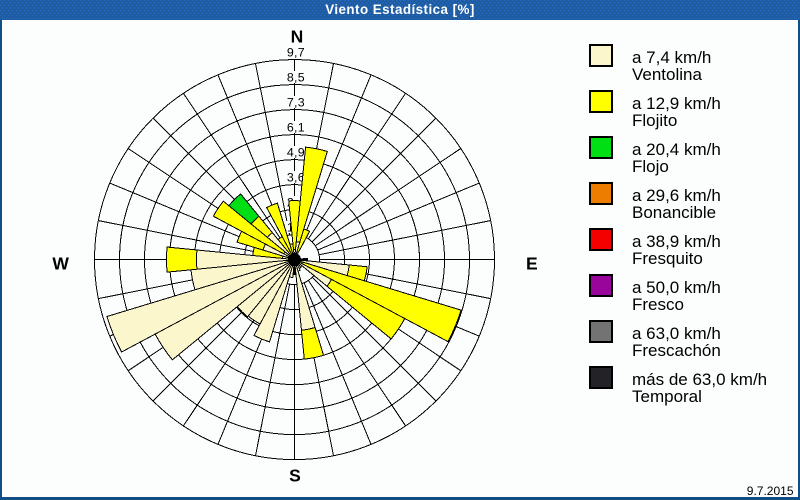  Describe the element at coordinates (296, 128) in the screenshot. I see `svg-text: 6,1` at that location.